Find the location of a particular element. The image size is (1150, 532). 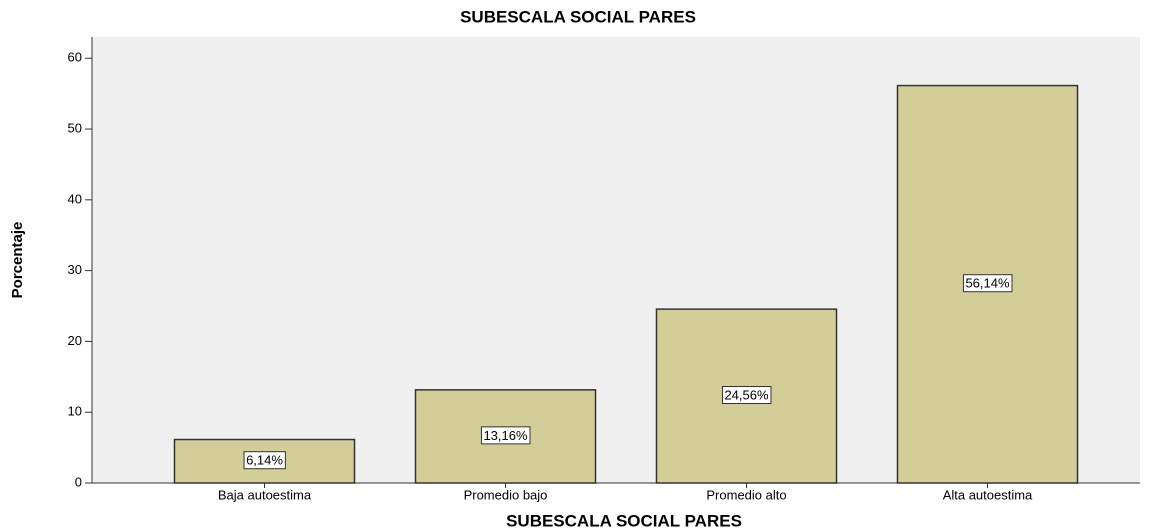

data-label: 56,14% is located at coordinates (987, 283).